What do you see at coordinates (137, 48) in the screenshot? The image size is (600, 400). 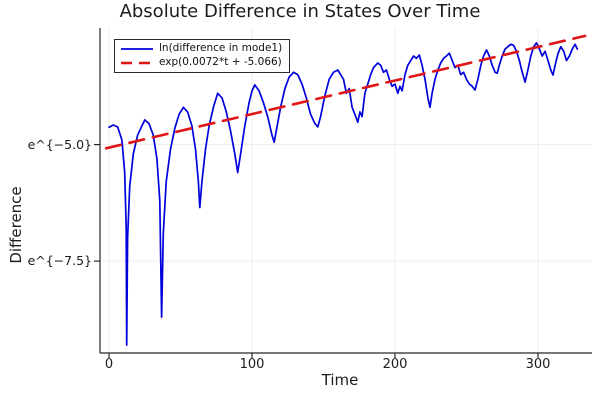 I see `legend-line-solid-icon` at bounding box center [137, 48].